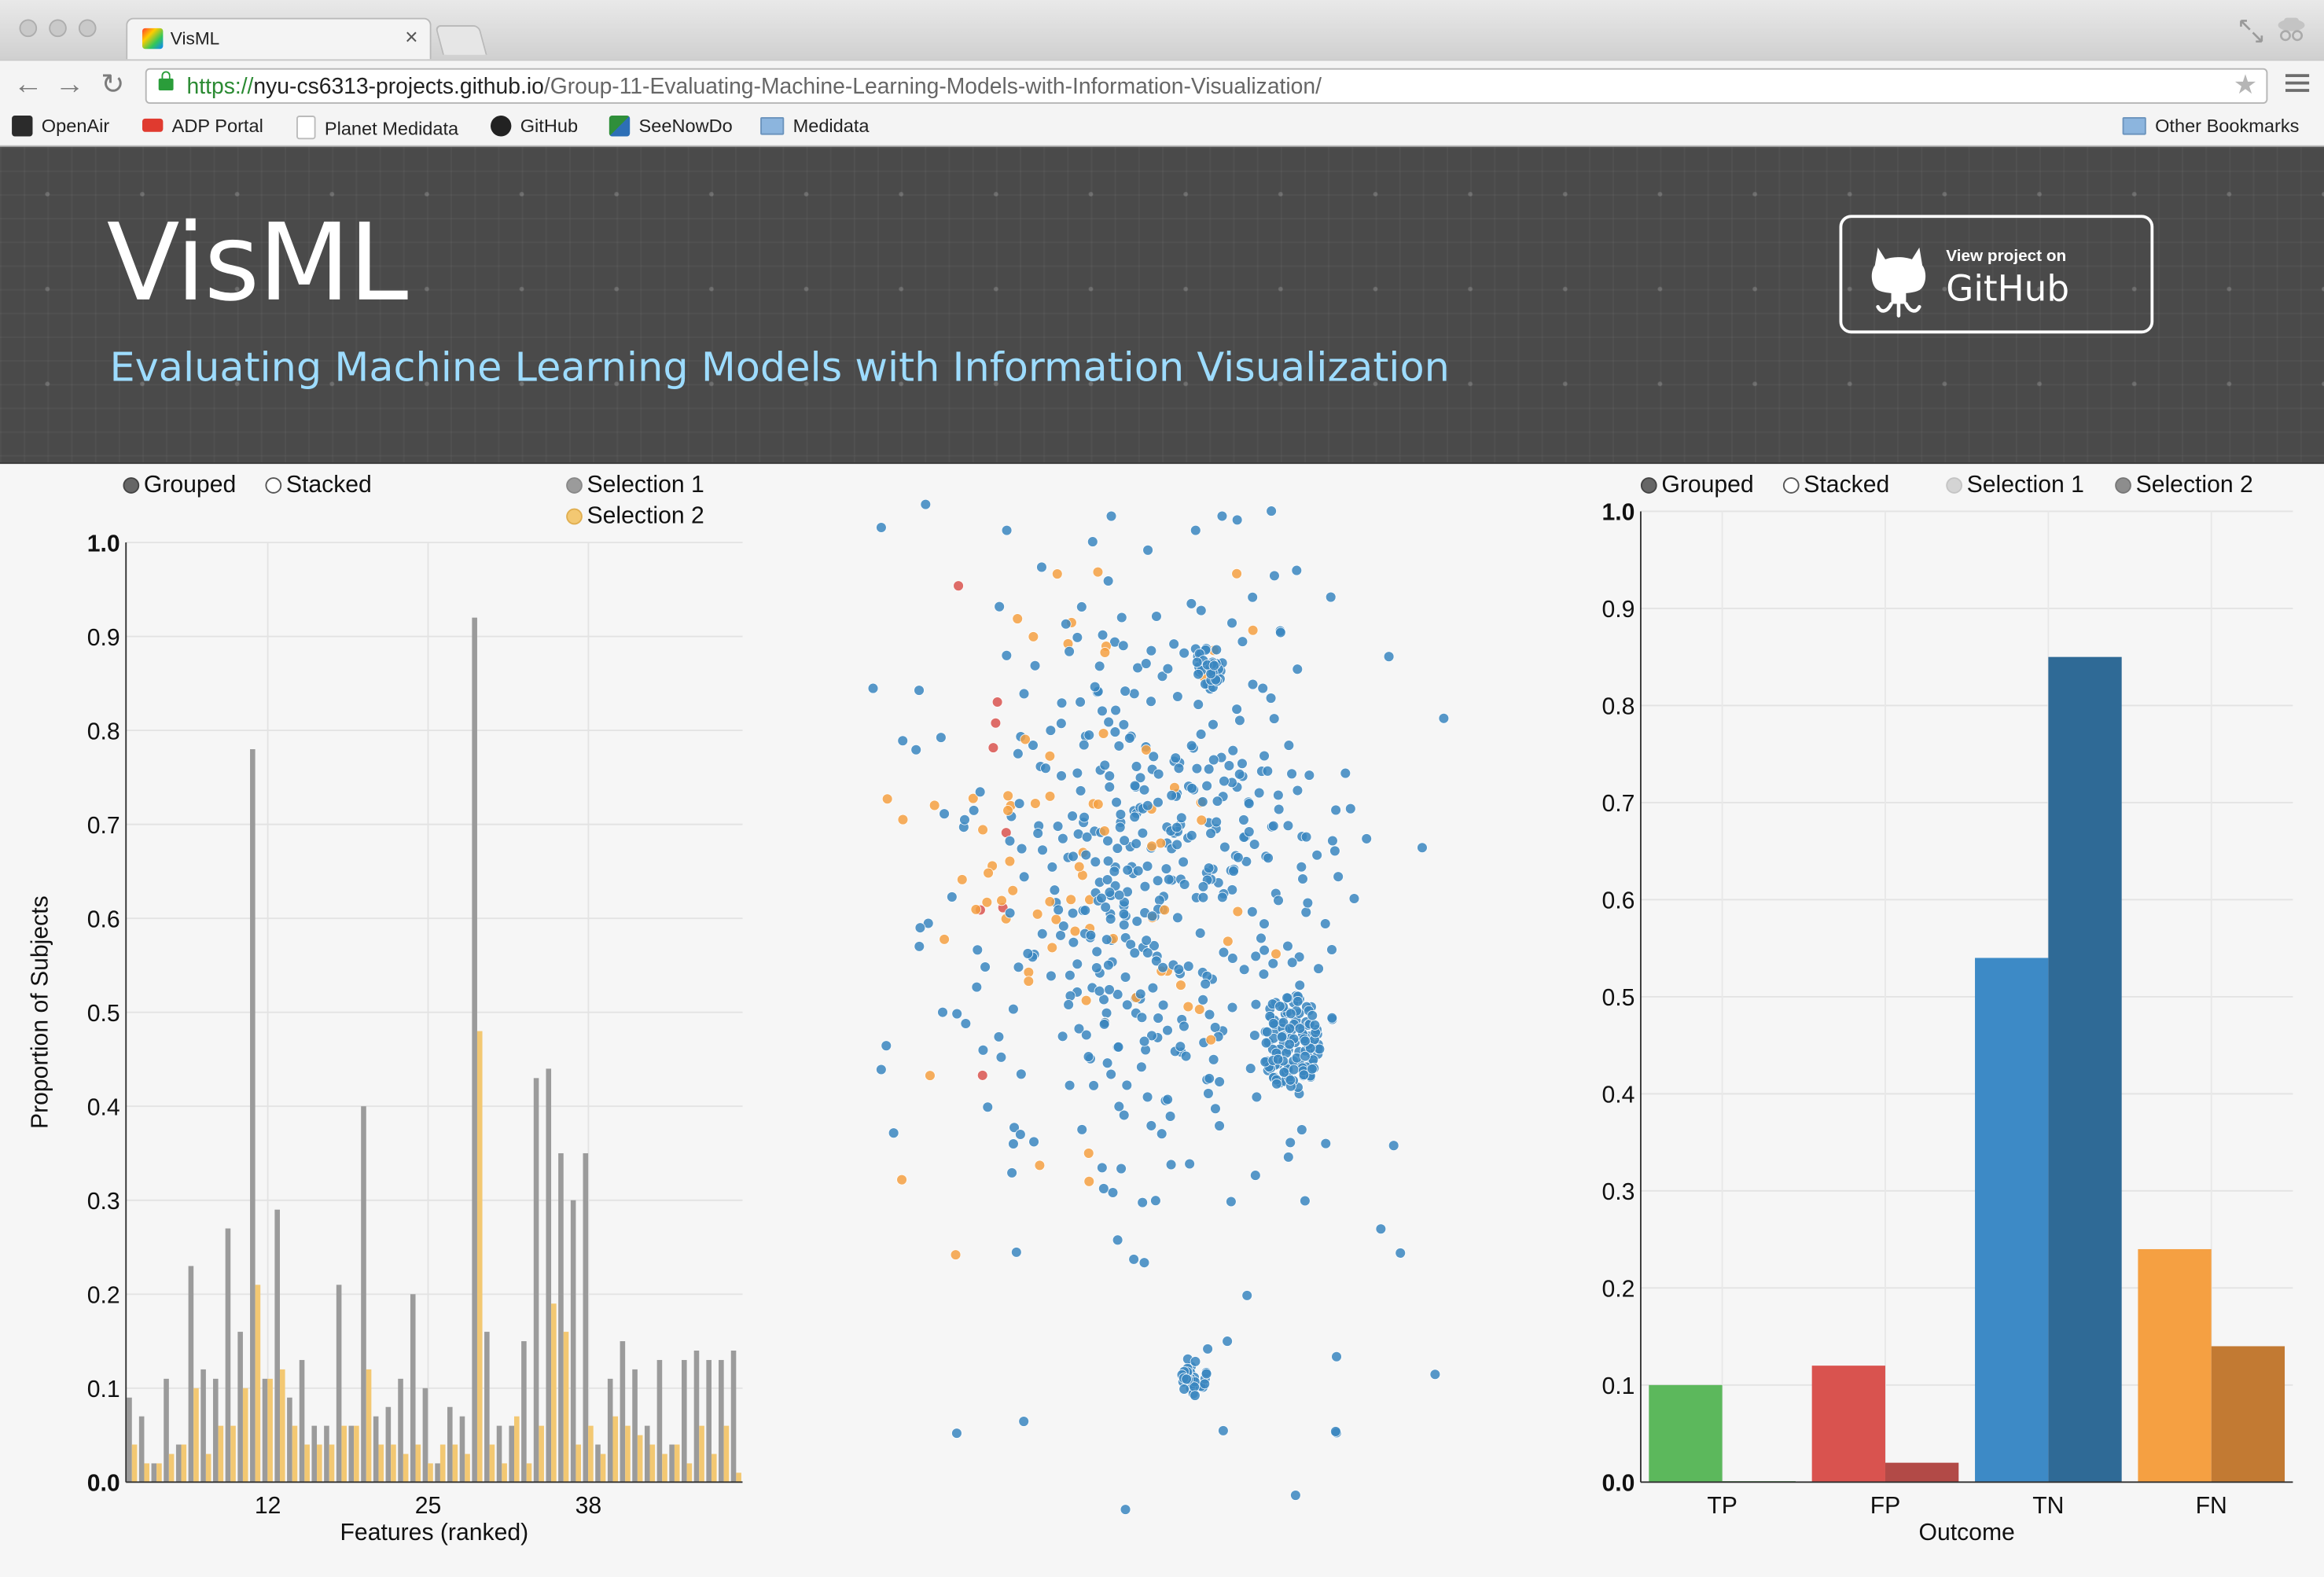  What do you see at coordinates (279, 38) in the screenshot?
I see `tab-visml: VisML ×` at bounding box center [279, 38].